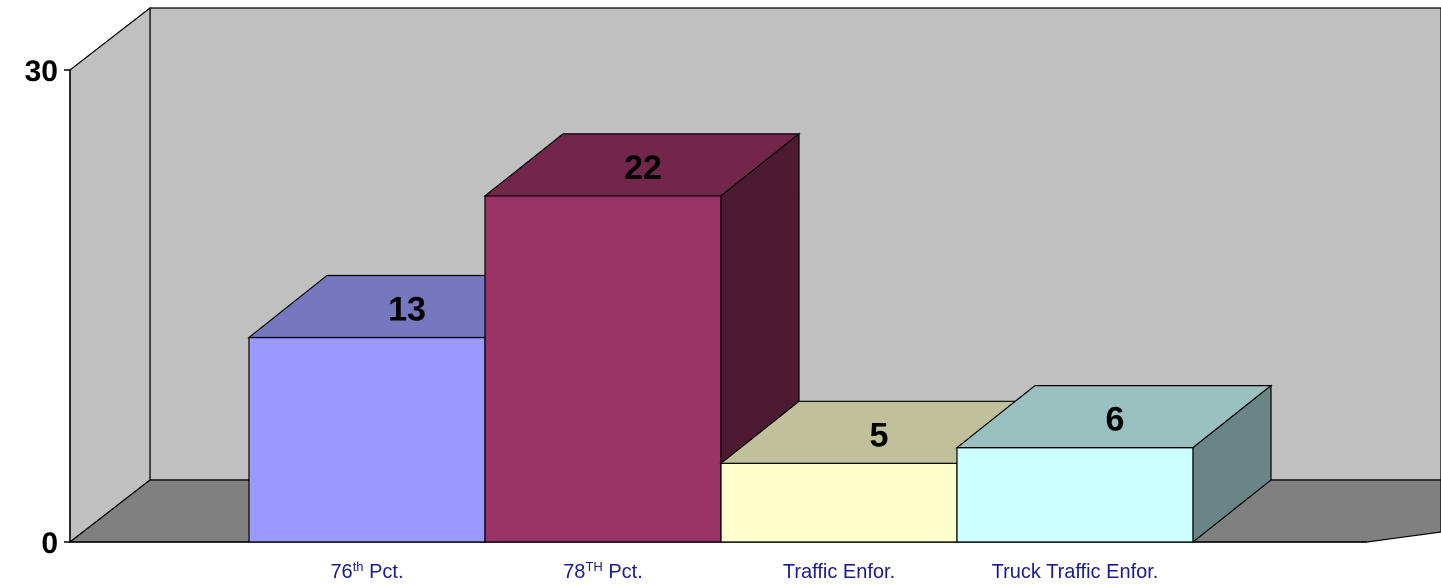  I want to click on bar-value-label: 6, so click(1115, 420).